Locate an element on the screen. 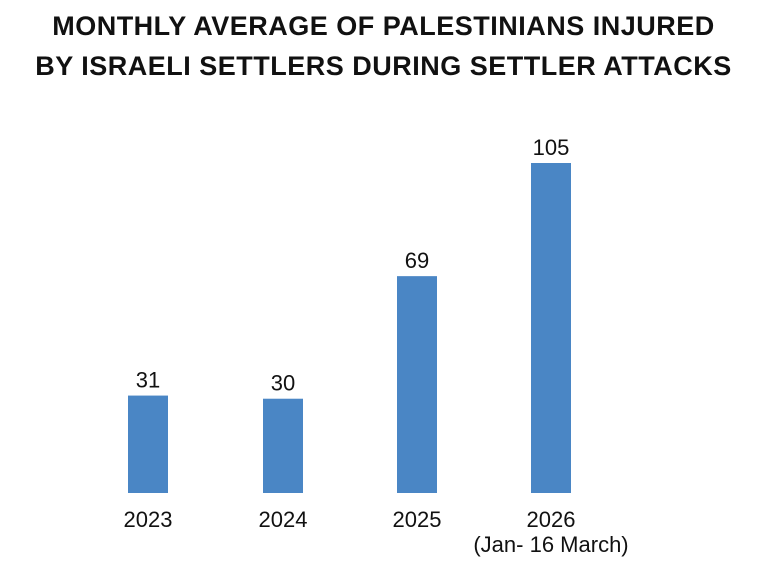 This screenshot has width=767, height=563. x-tick-label-2023: 2023 is located at coordinates (148, 519).